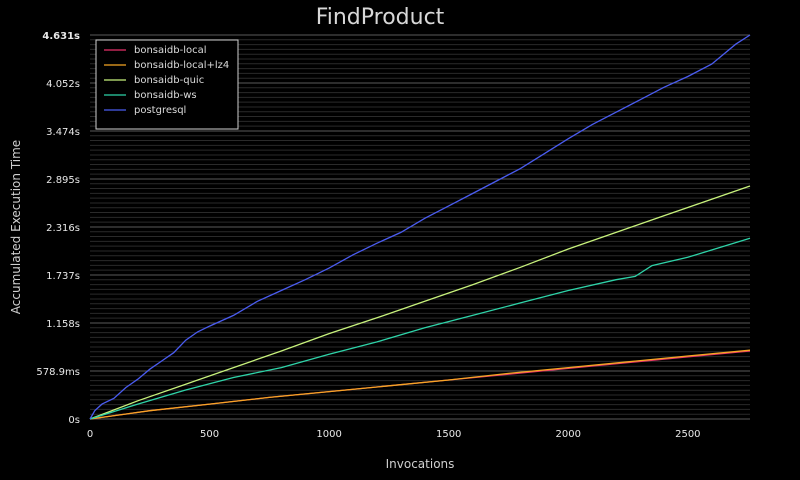 Image resolution: width=800 pixels, height=480 pixels. I want to click on series-line-bonsaidb-local-lz4, so click(420, 384).